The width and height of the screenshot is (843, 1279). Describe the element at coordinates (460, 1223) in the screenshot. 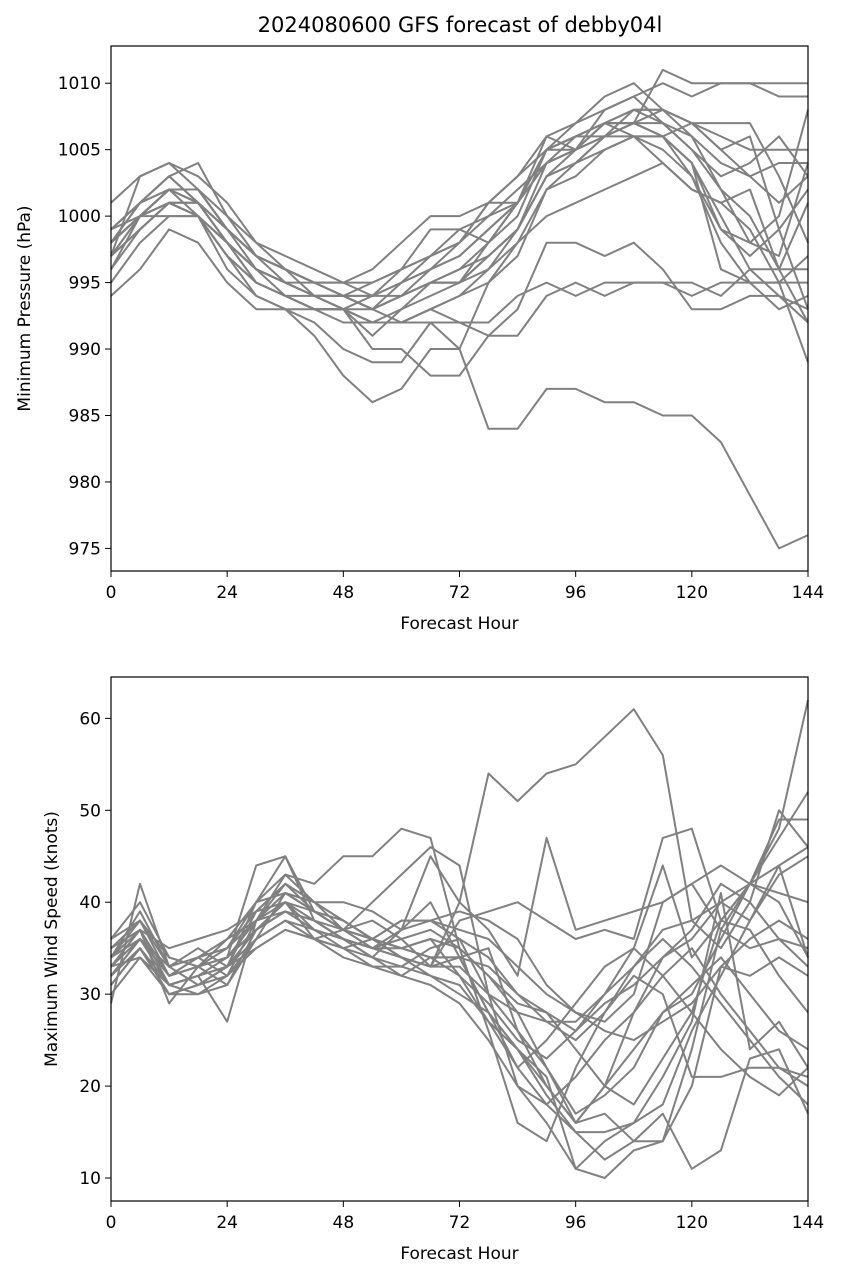

I see `wind-x-tick-label: 72` at that location.